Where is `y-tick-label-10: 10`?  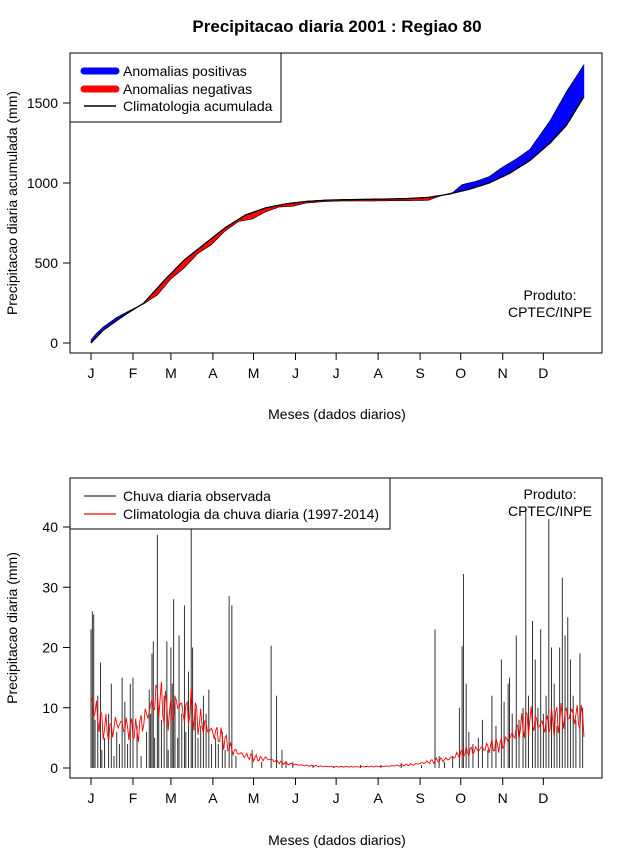 y-tick-label-10: 10 is located at coordinates (50, 708).